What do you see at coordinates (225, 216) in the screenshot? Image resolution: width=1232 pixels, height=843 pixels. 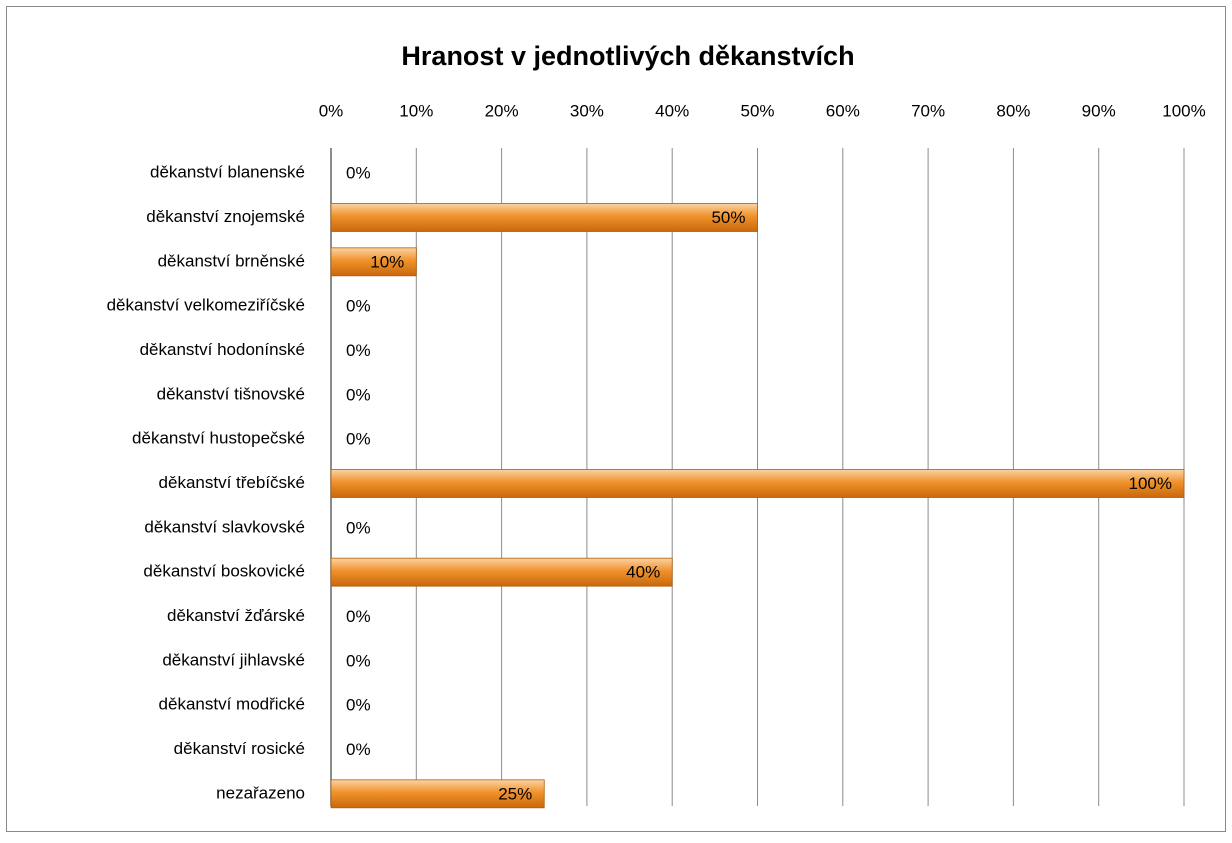 I see `y-tick-label: děkanství znojemské` at bounding box center [225, 216].